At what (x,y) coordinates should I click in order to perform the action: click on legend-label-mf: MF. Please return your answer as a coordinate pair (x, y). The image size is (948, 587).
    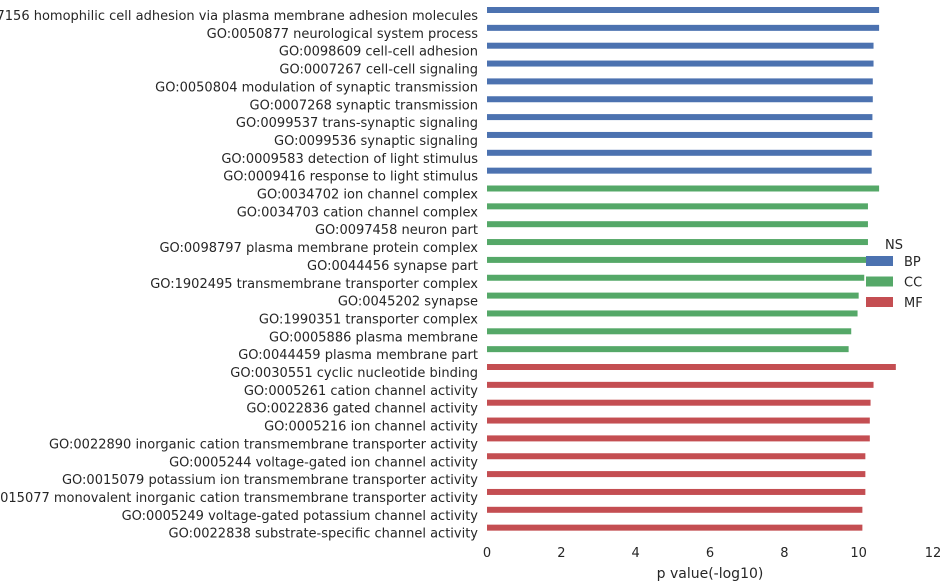
    Looking at the image, I should click on (913, 303).